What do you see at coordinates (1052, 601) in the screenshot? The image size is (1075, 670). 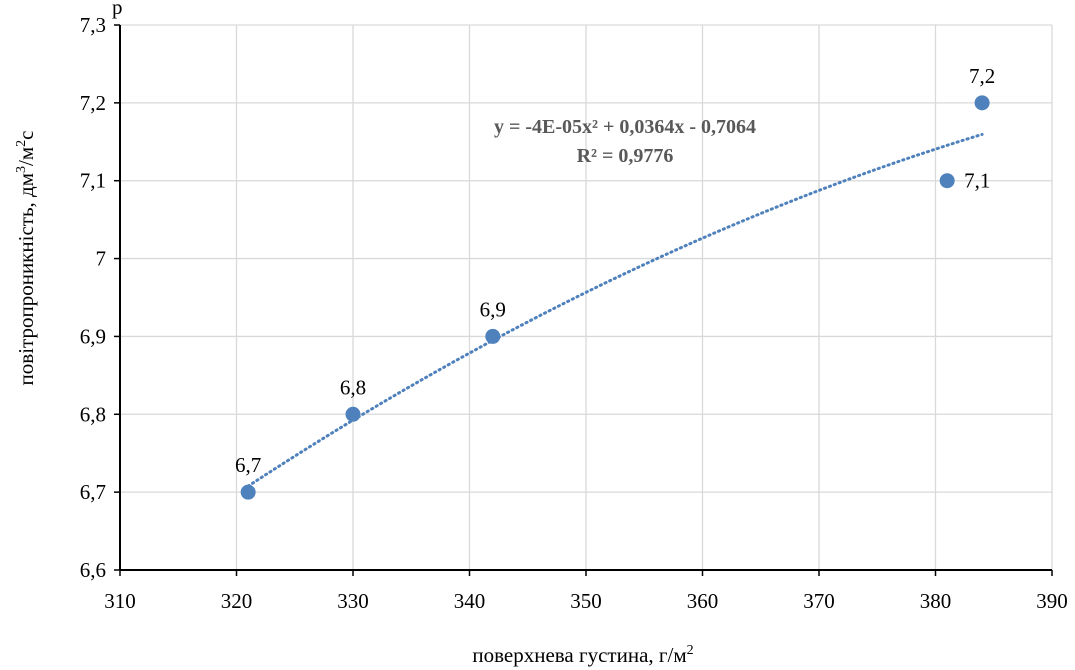 I see `x-tick-label: 390` at bounding box center [1052, 601].